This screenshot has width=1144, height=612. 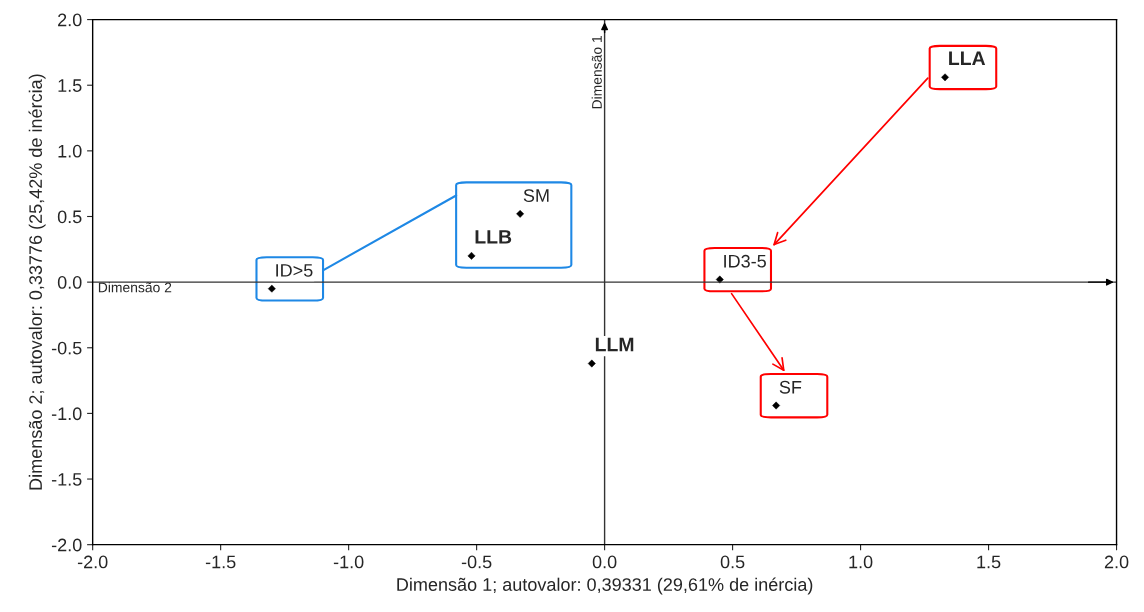 I want to click on y-tick-label: 1.5, so click(x=70, y=85).